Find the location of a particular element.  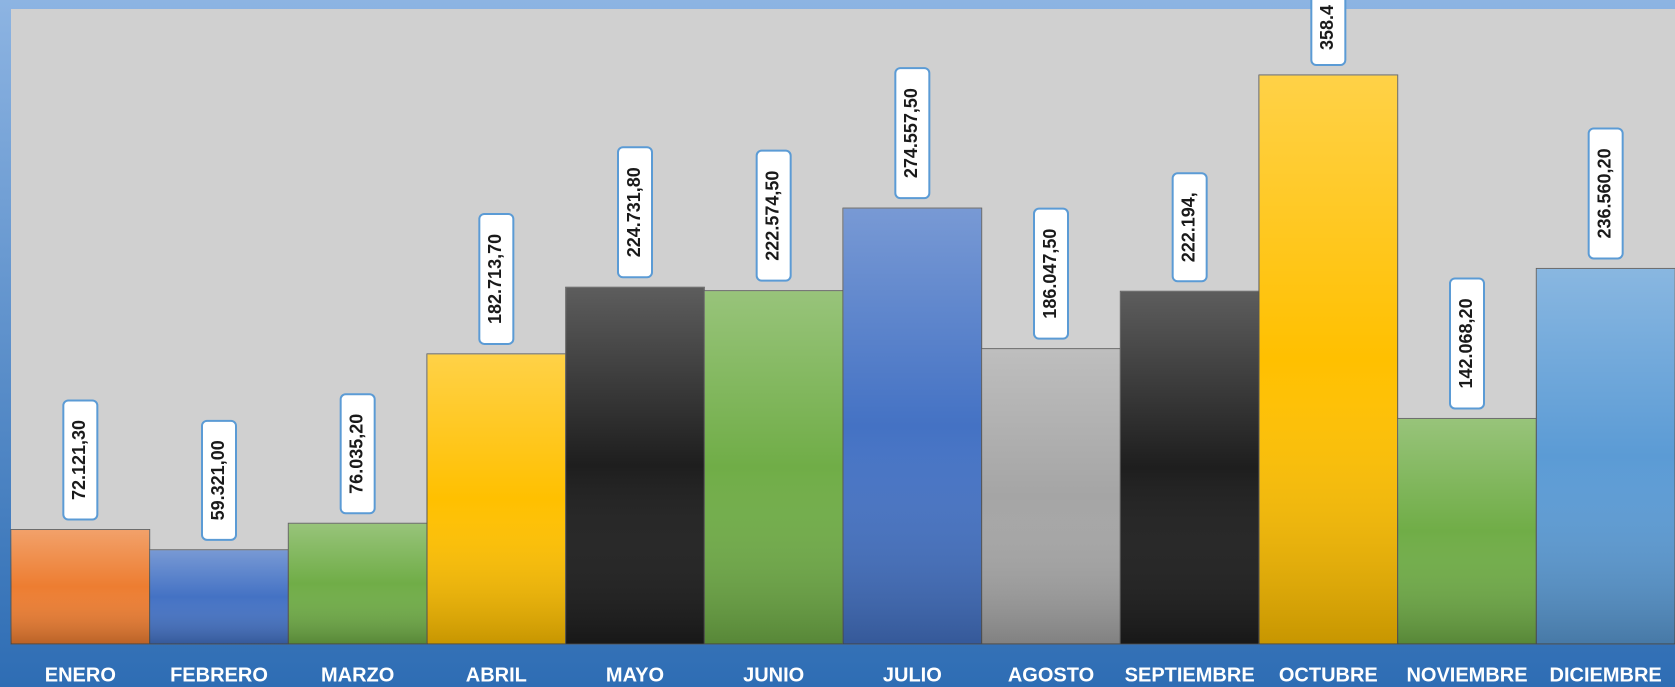

x-tick-label: AGOSTO is located at coordinates (1051, 675).